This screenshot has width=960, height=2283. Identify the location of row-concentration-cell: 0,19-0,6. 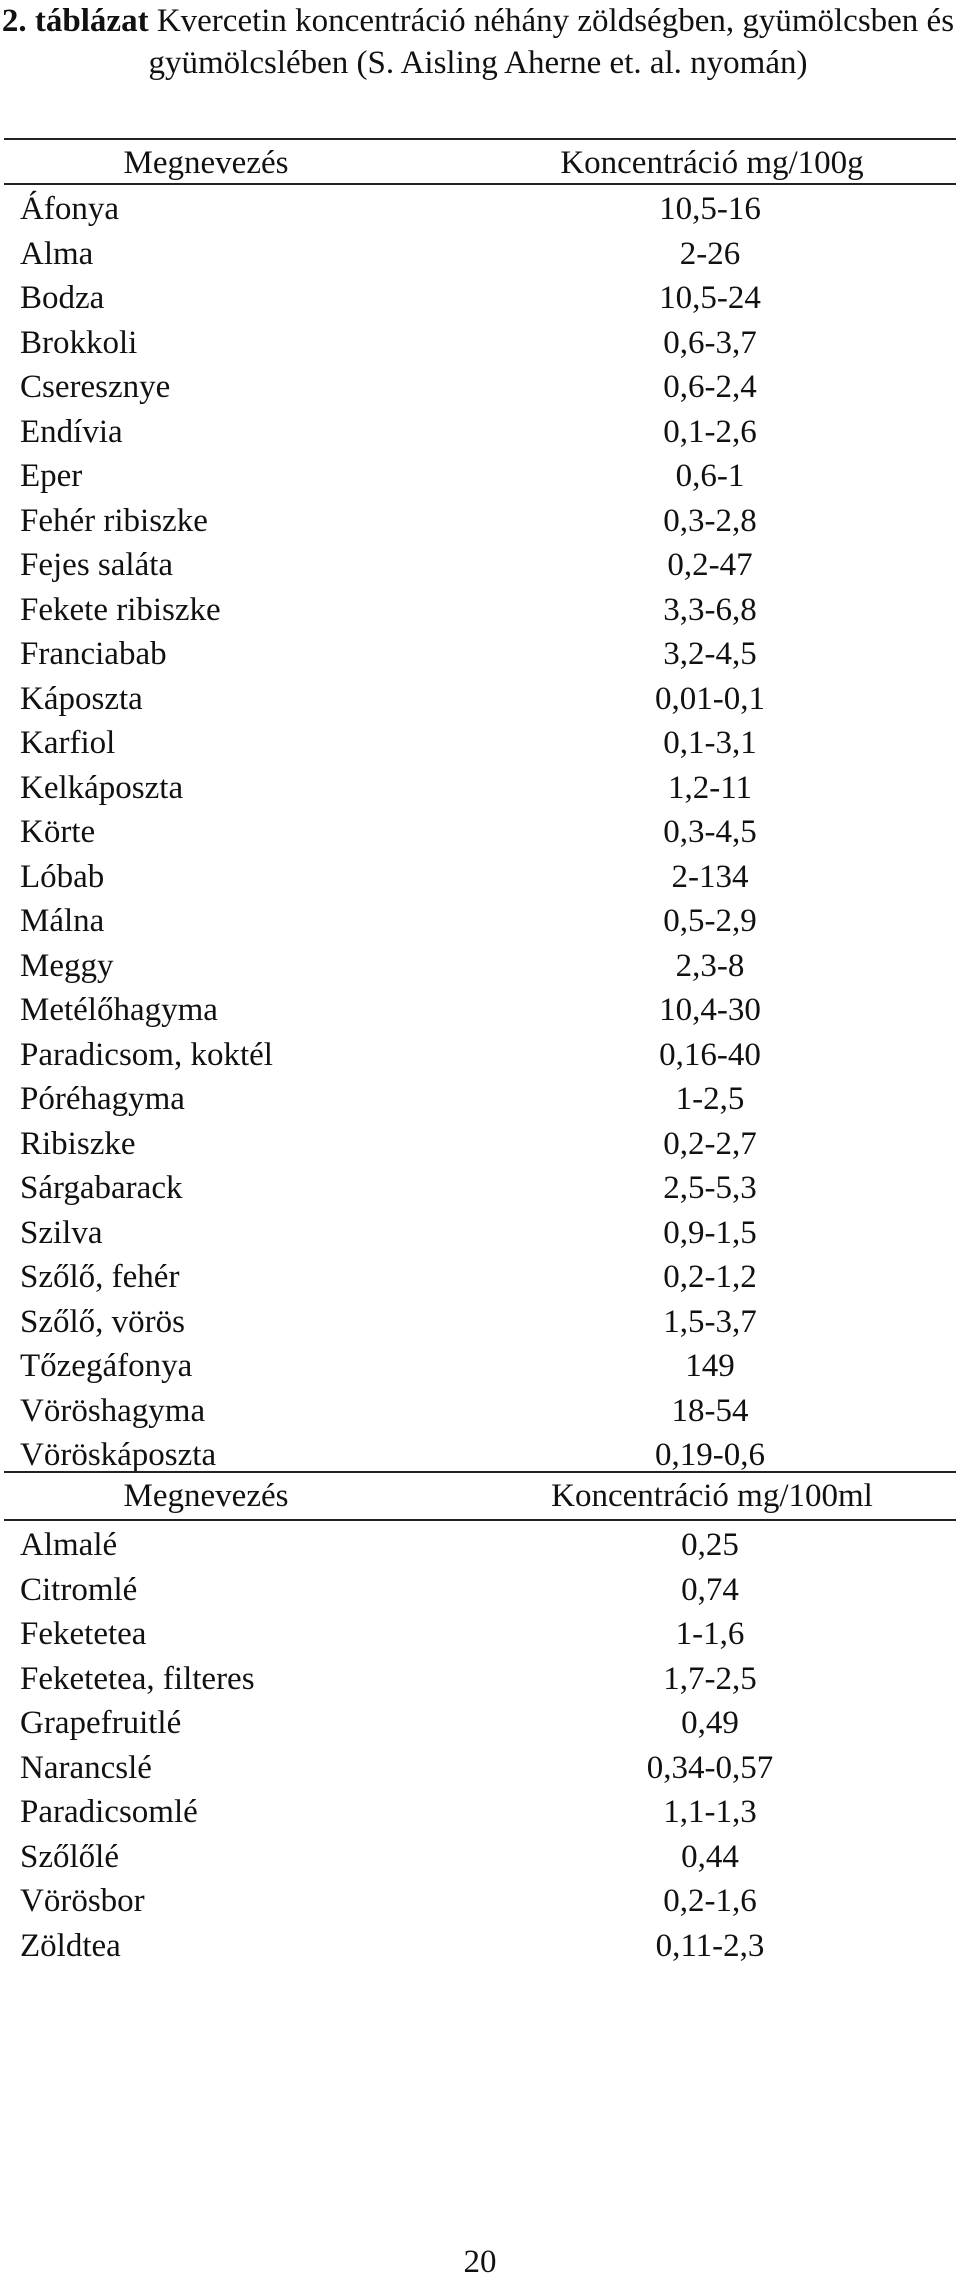
(710, 1455).